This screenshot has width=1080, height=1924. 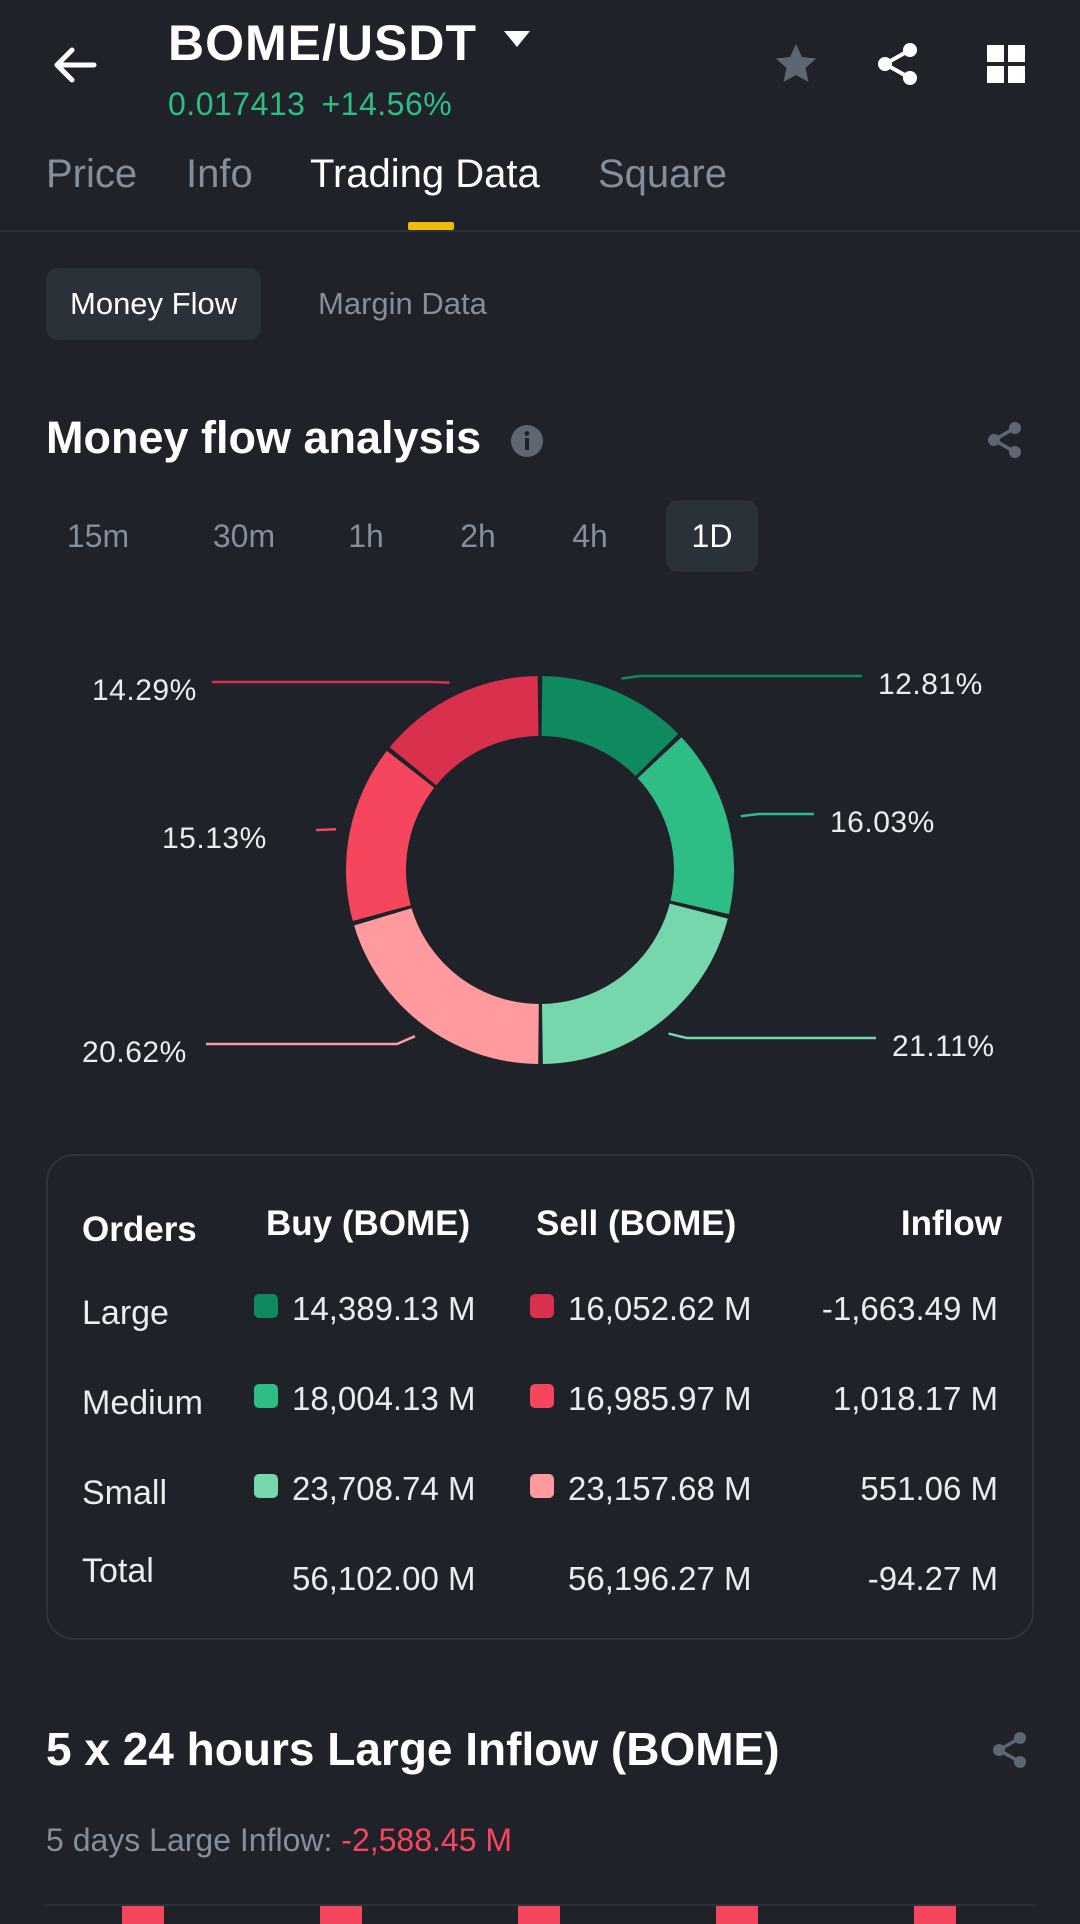 I want to click on donut-svg, so click(x=541, y=869).